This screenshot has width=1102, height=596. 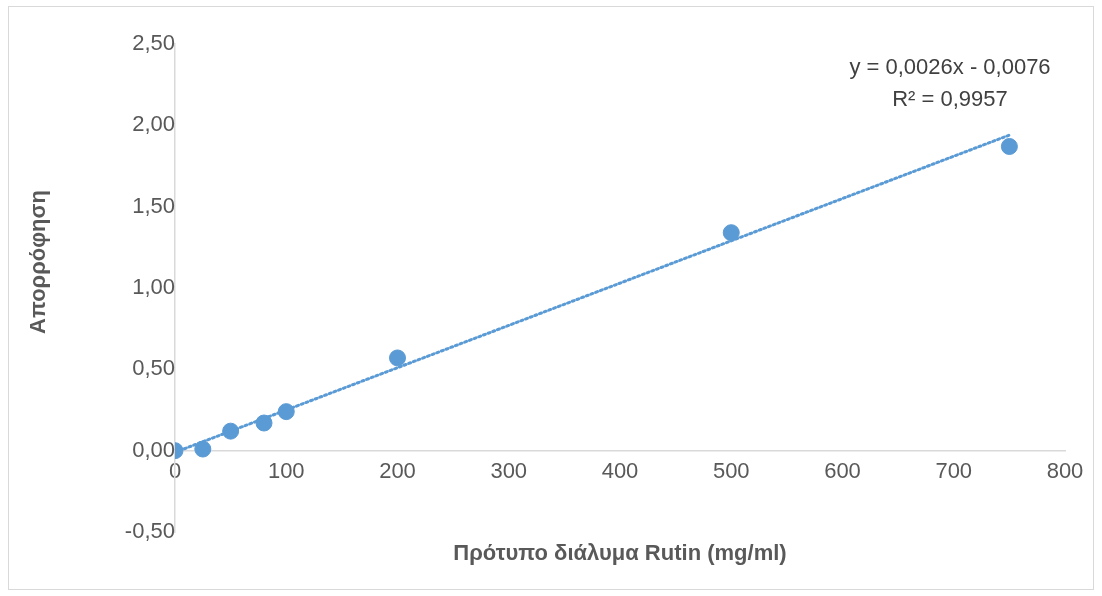 I want to click on y-tick-label: 0,50, so click(x=153, y=368).